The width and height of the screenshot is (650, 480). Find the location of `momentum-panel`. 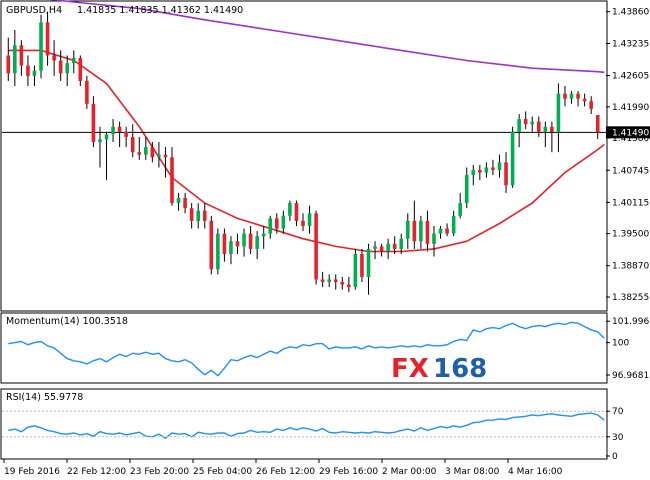

momentum-panel is located at coordinates (306, 349).